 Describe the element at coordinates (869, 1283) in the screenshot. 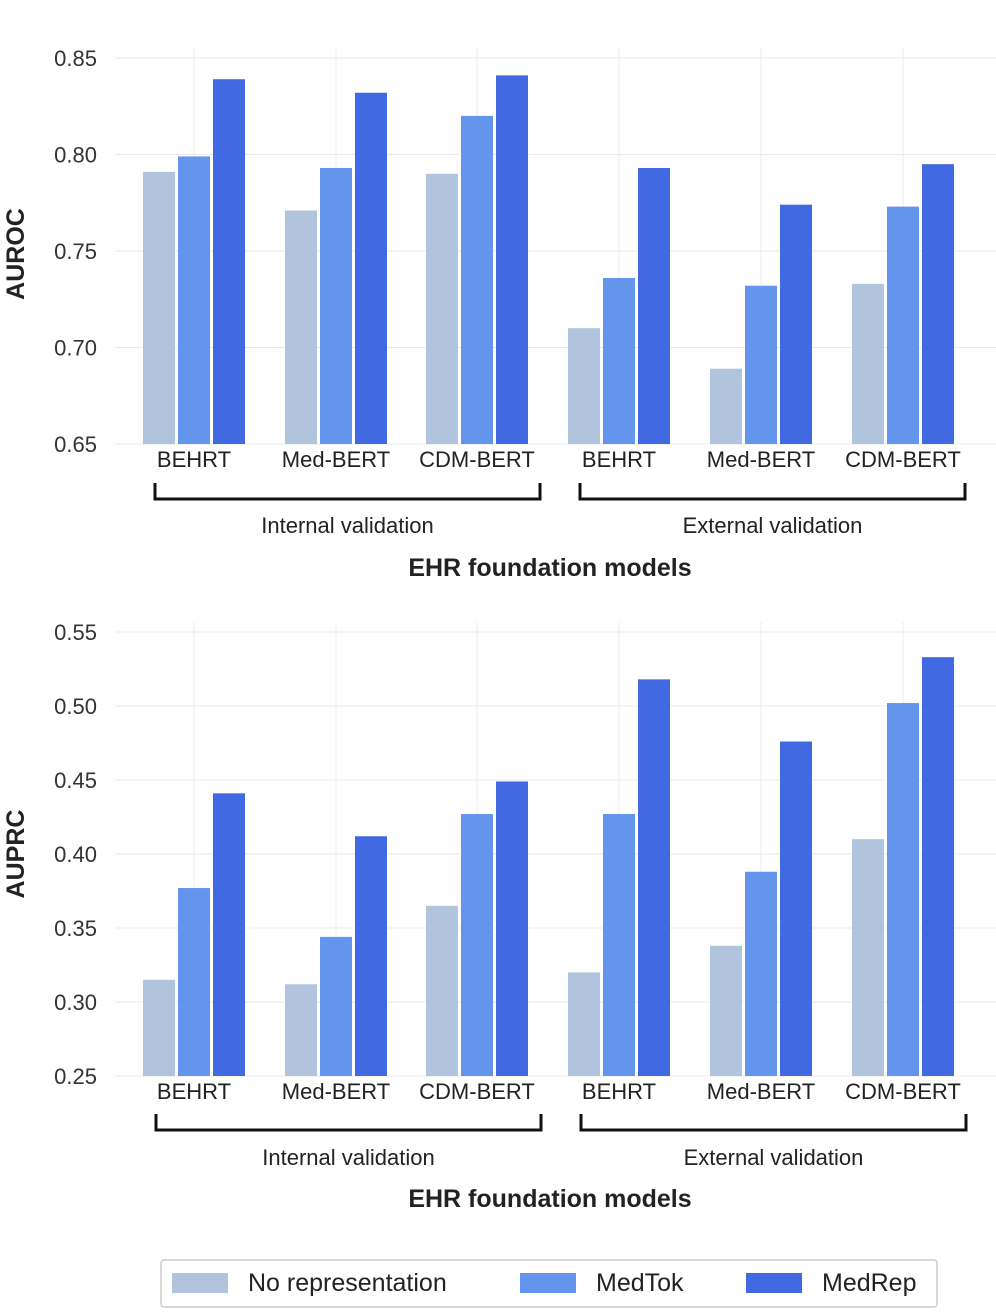

I see `legend-label: MedRep` at that location.